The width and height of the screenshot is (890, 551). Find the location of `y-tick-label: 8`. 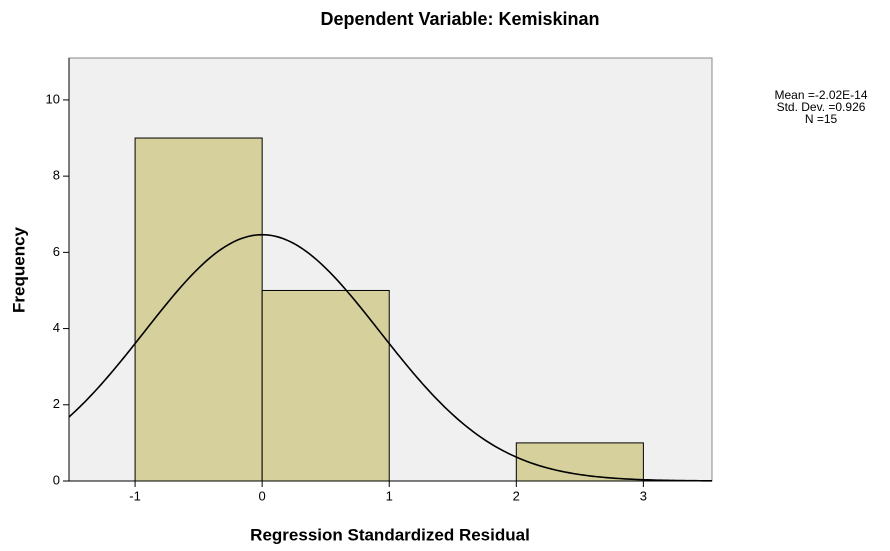

y-tick-label: 8 is located at coordinates (56, 175).